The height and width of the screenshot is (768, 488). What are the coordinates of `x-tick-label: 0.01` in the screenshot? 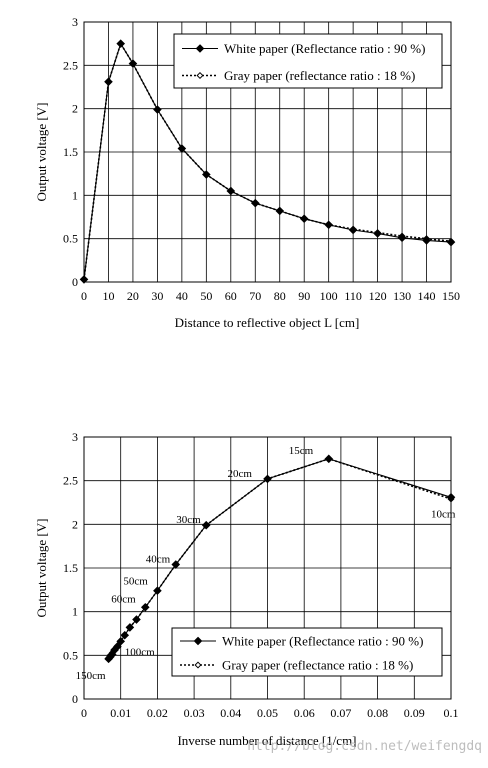 It's located at (120, 713).